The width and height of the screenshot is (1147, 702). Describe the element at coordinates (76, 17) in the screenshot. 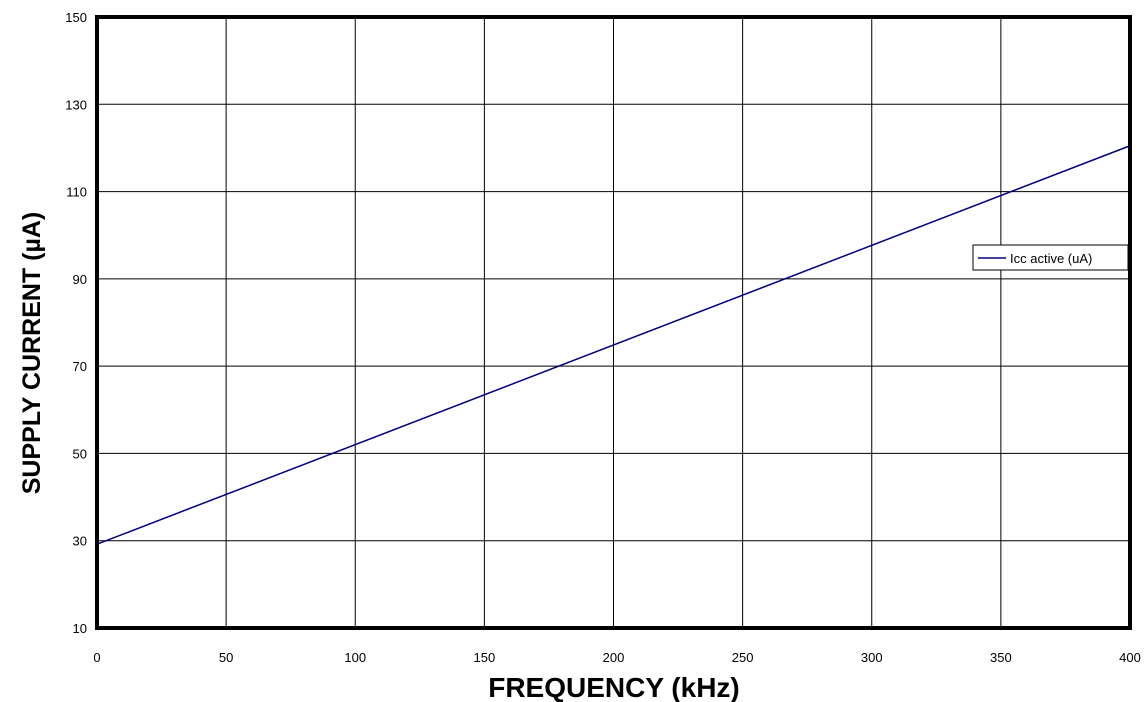

I see `y-tick-label: 150` at that location.